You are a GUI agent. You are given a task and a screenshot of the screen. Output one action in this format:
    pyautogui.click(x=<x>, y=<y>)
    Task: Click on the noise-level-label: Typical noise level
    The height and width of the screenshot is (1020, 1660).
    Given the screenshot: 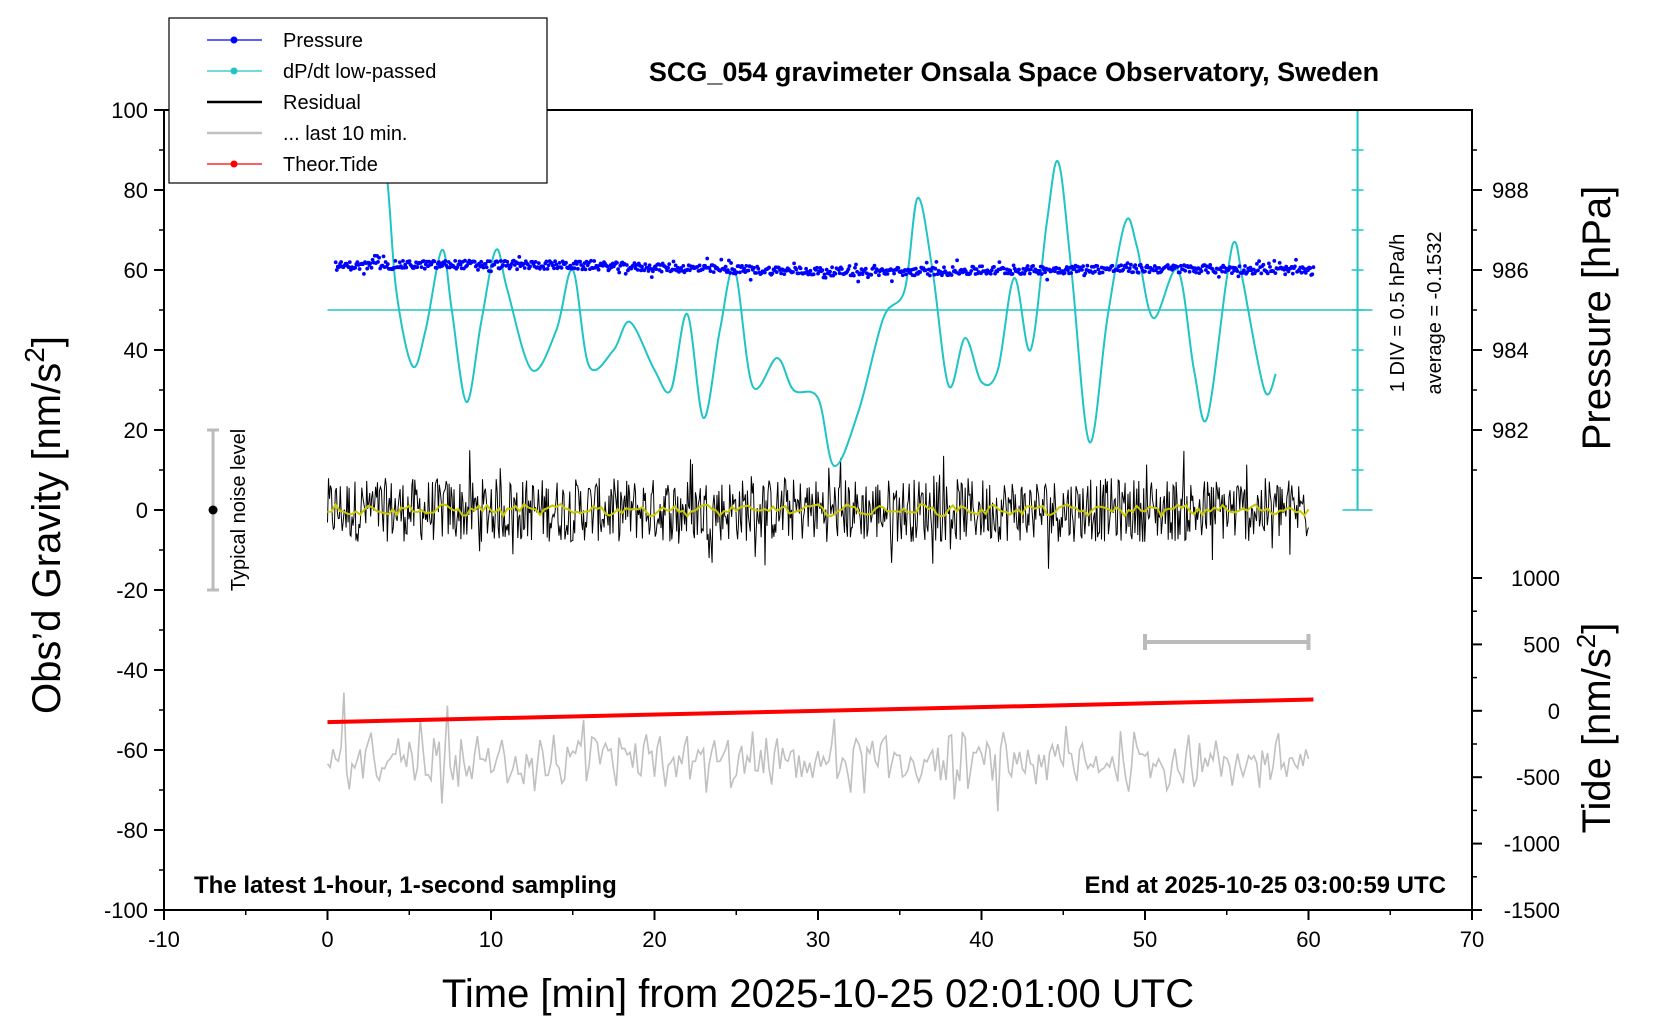 What is the action you would take?
    pyautogui.click(x=239, y=510)
    